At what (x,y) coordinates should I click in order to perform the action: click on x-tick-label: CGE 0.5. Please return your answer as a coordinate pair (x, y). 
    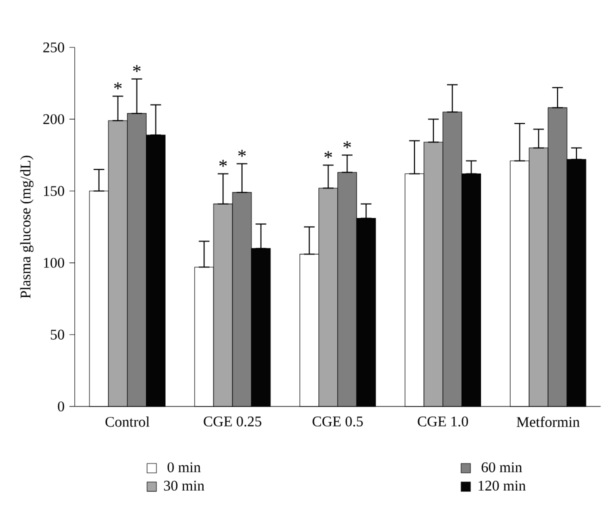
    Looking at the image, I should click on (337, 421).